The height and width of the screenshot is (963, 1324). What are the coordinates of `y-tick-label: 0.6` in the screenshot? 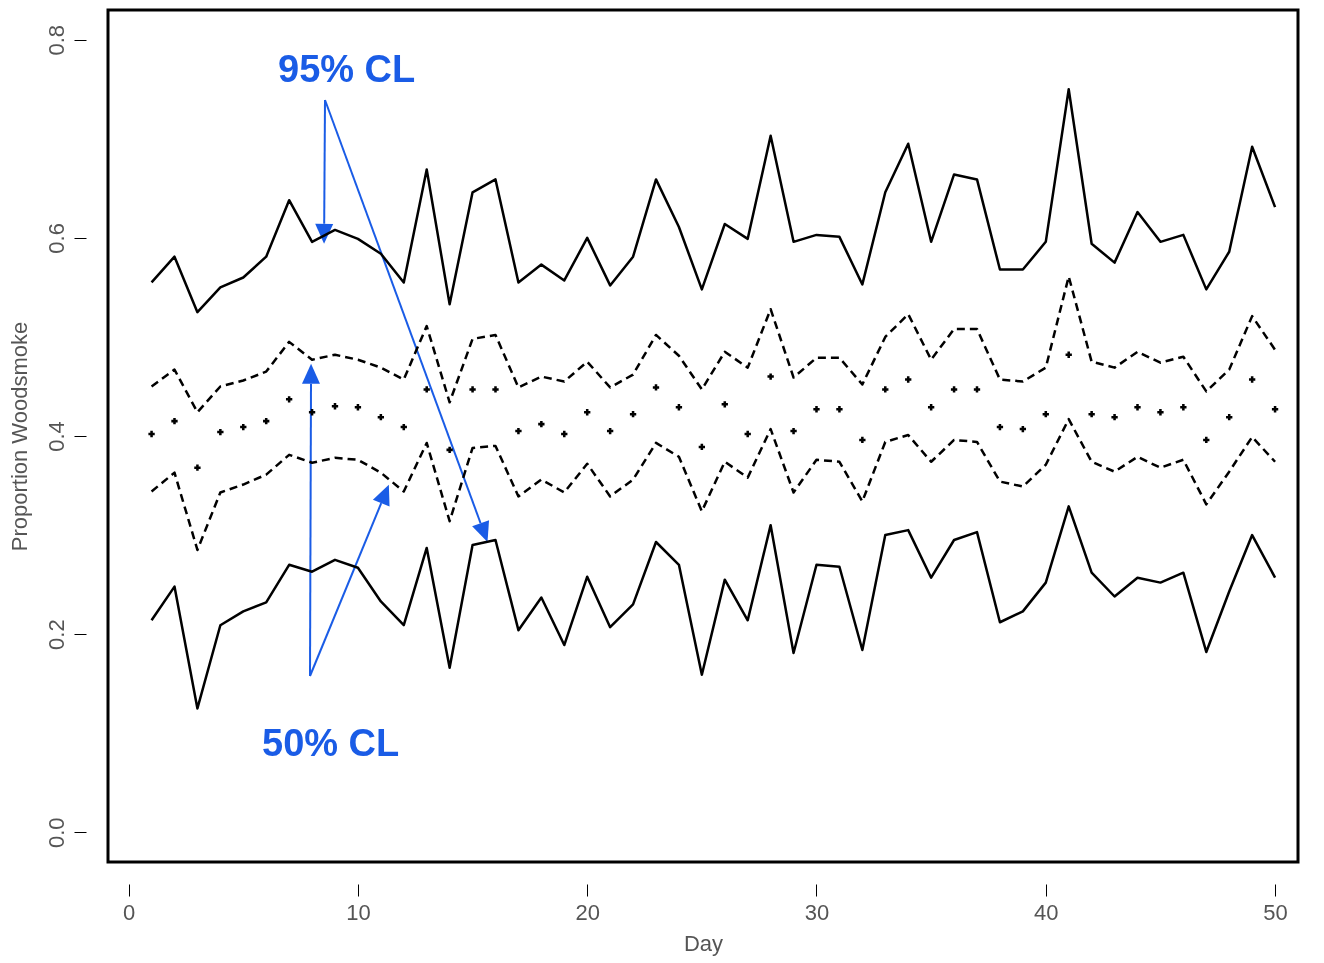 It's located at (56, 238).